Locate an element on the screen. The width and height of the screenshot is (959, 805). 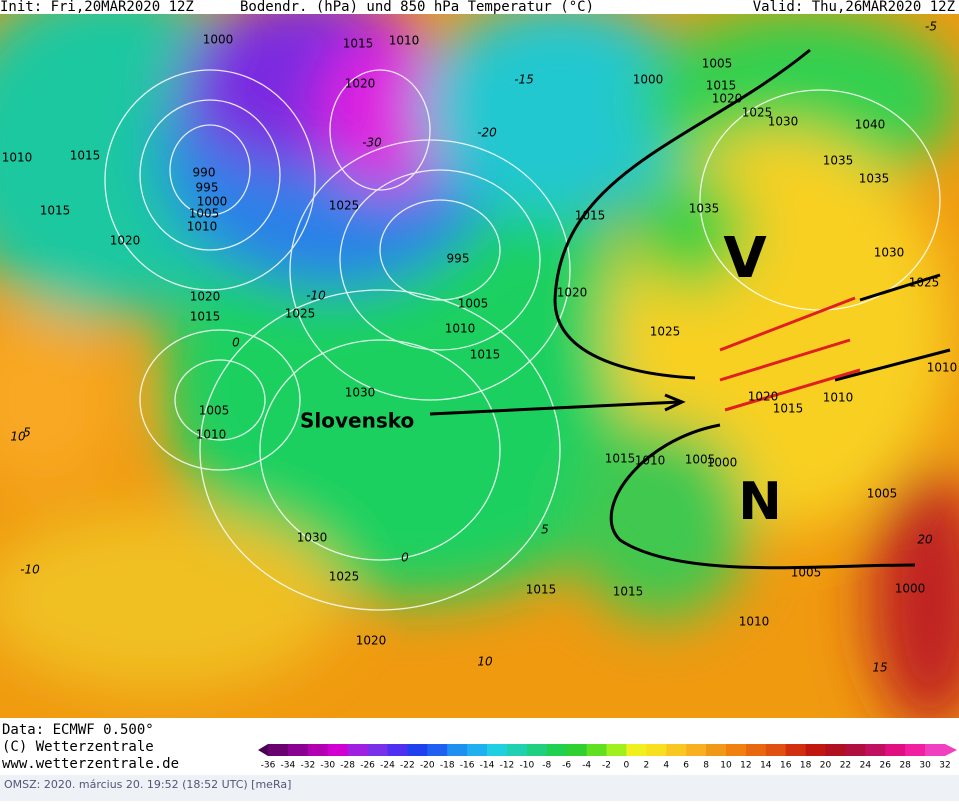
isobar-label: 990 is located at coordinates (204, 173).